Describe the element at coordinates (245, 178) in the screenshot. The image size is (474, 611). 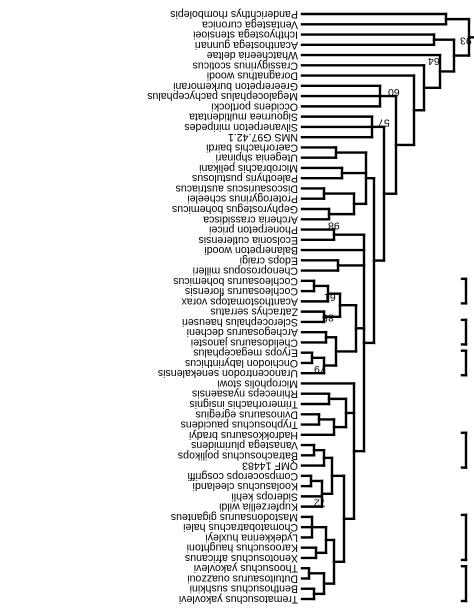
I see `taxon-label: Paleothyris pustulosus` at that location.